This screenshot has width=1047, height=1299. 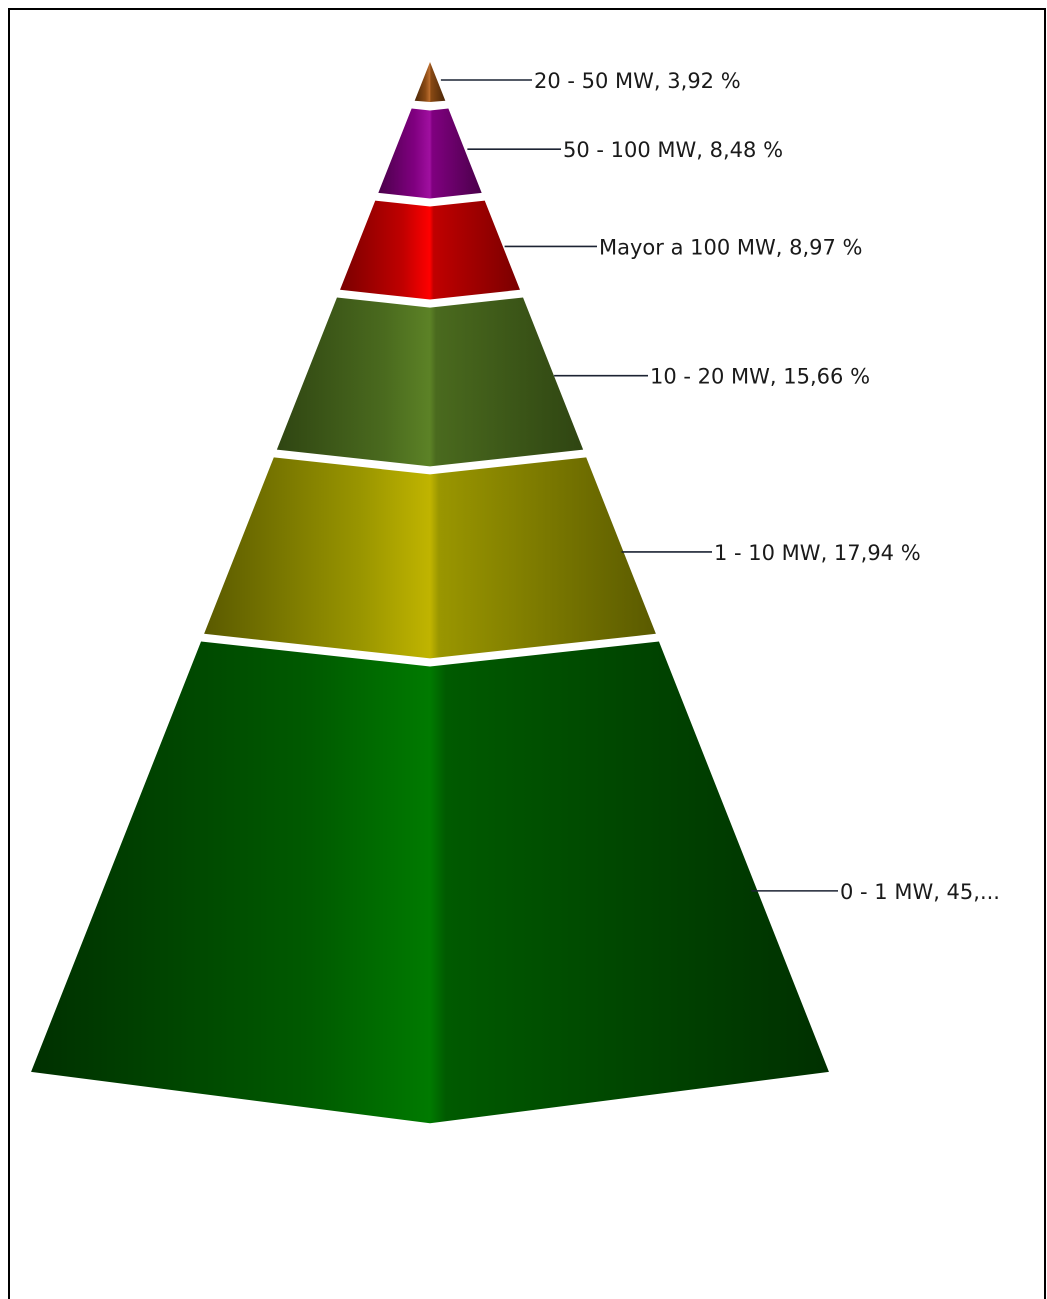 I want to click on segment-label-1: 50 - 100 MW, 8,48 %, so click(x=673, y=150).